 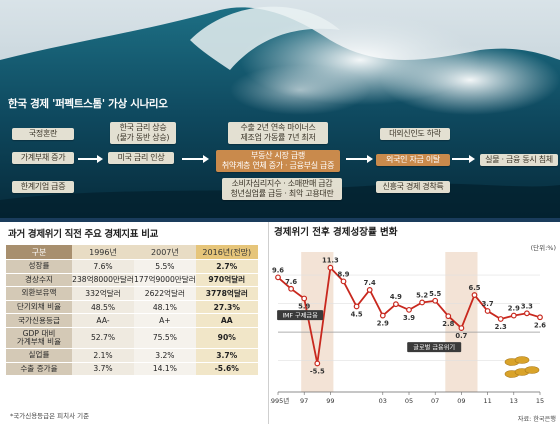 I want to click on cell-2016: 2.7%, so click(x=226, y=266).